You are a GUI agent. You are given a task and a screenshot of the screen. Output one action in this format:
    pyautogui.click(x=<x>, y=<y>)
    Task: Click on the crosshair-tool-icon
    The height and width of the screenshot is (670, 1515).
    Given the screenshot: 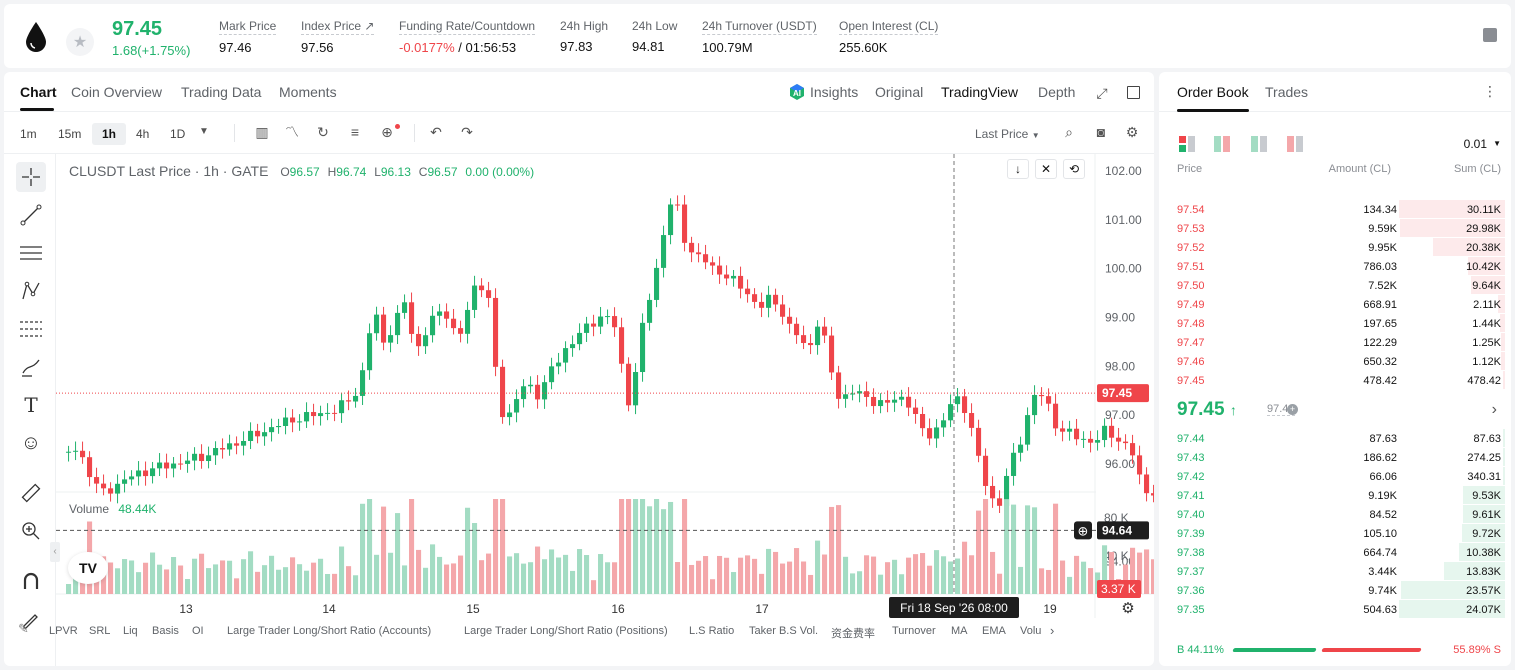 What is the action you would take?
    pyautogui.click(x=31, y=177)
    